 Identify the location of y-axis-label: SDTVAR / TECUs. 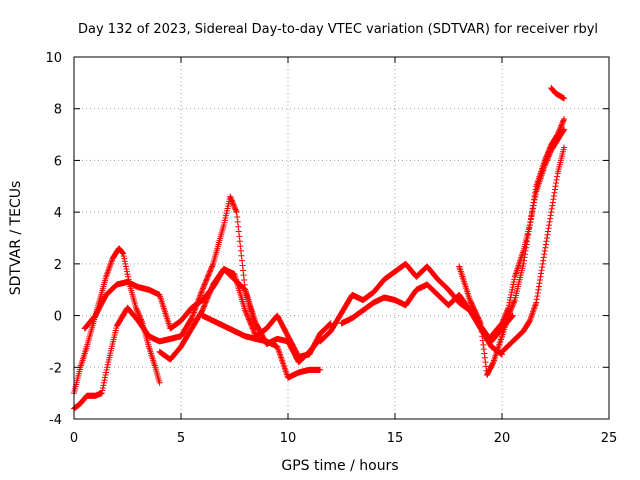
(16, 238).